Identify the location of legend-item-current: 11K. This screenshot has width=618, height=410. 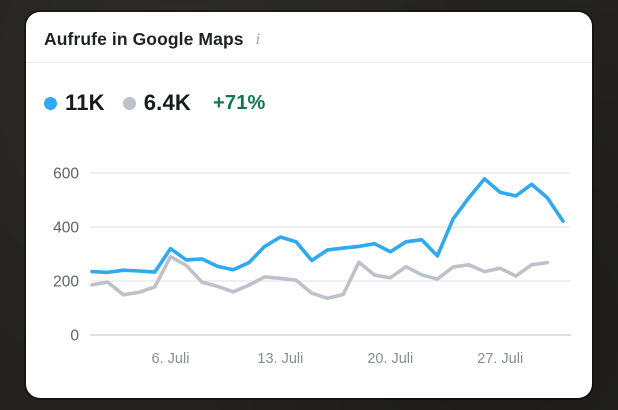
(74, 103).